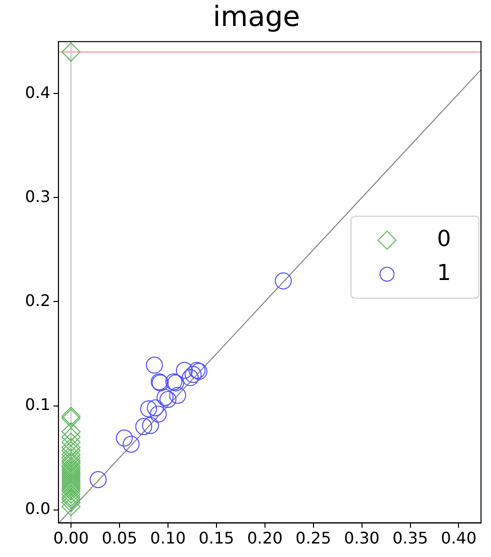 The width and height of the screenshot is (491, 557). What do you see at coordinates (444, 239) in the screenshot?
I see `legend-label: 0` at bounding box center [444, 239].